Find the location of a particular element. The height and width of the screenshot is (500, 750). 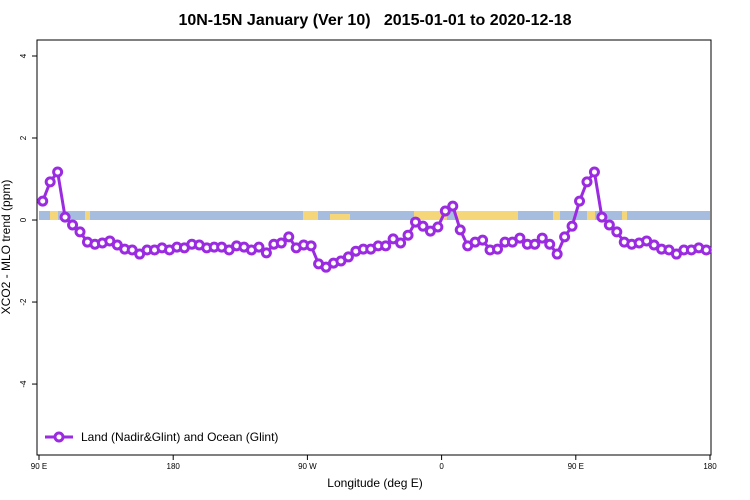

ocean-band is located at coordinates (374, 215).